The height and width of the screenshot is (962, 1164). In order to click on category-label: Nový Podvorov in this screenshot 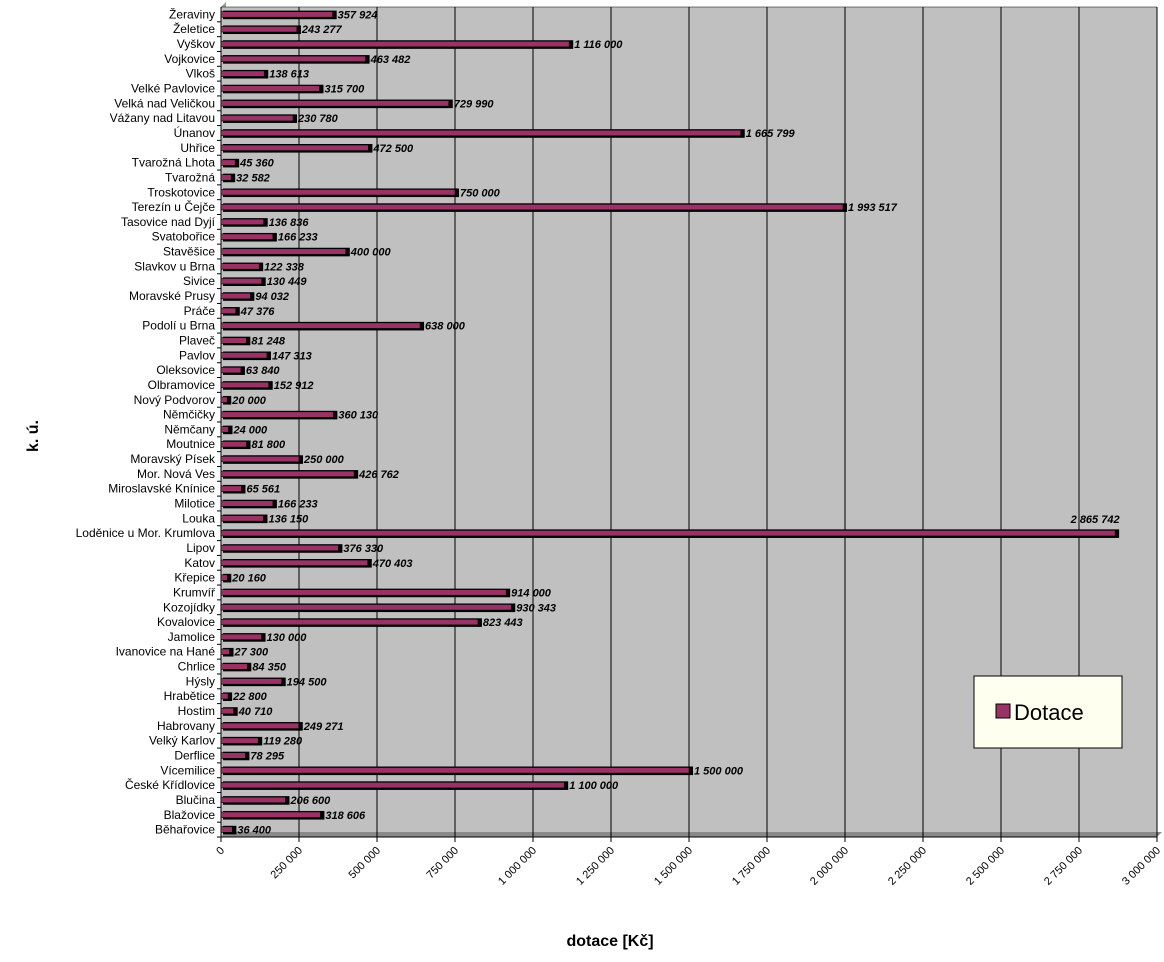, I will do `click(174, 400)`.